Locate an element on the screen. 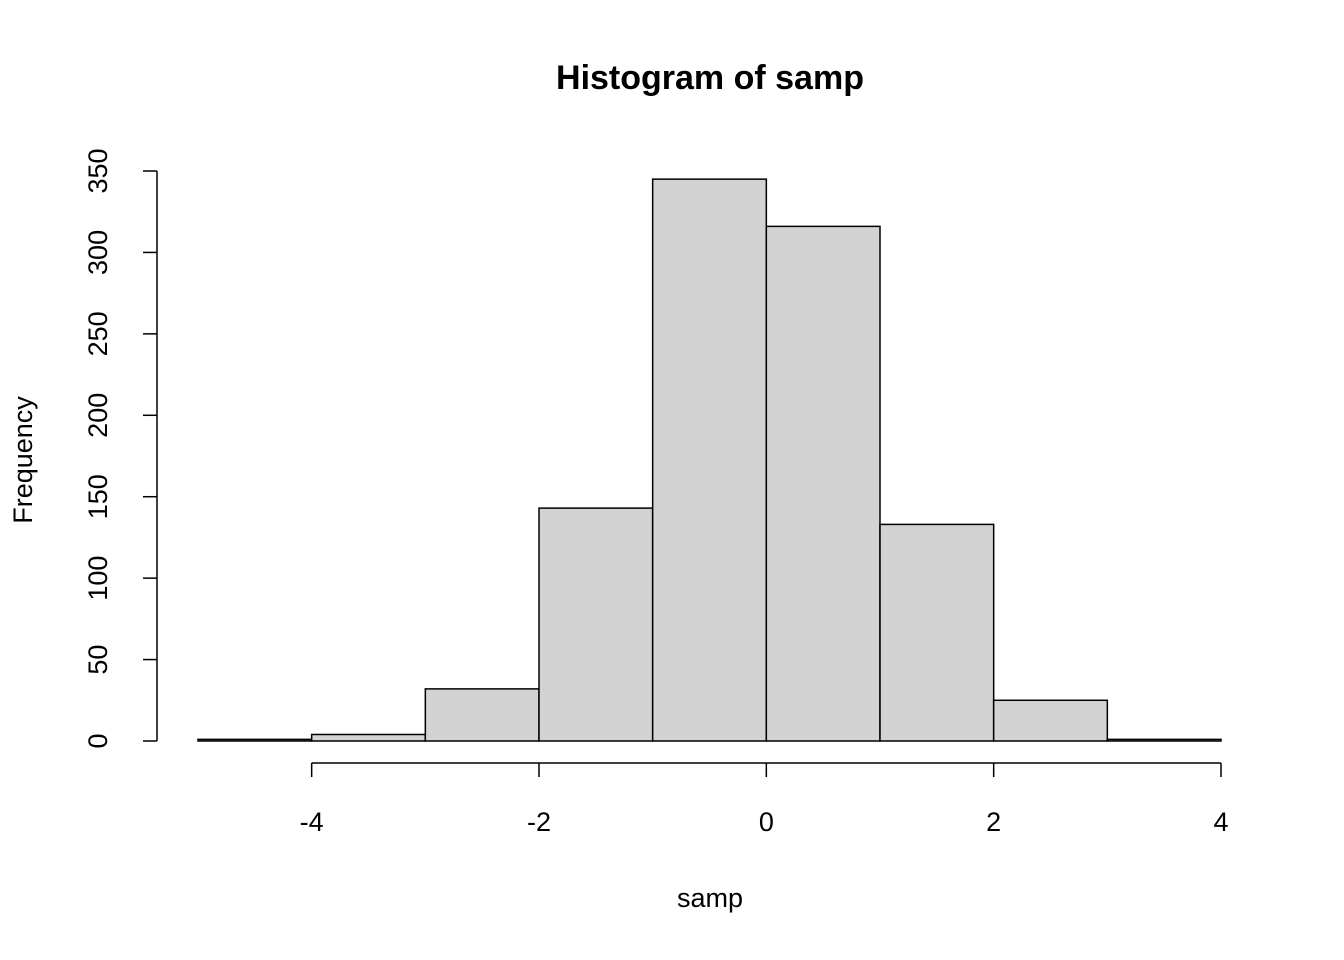 The image size is (1344, 960). y-tick-label: 350 is located at coordinates (98, 170).